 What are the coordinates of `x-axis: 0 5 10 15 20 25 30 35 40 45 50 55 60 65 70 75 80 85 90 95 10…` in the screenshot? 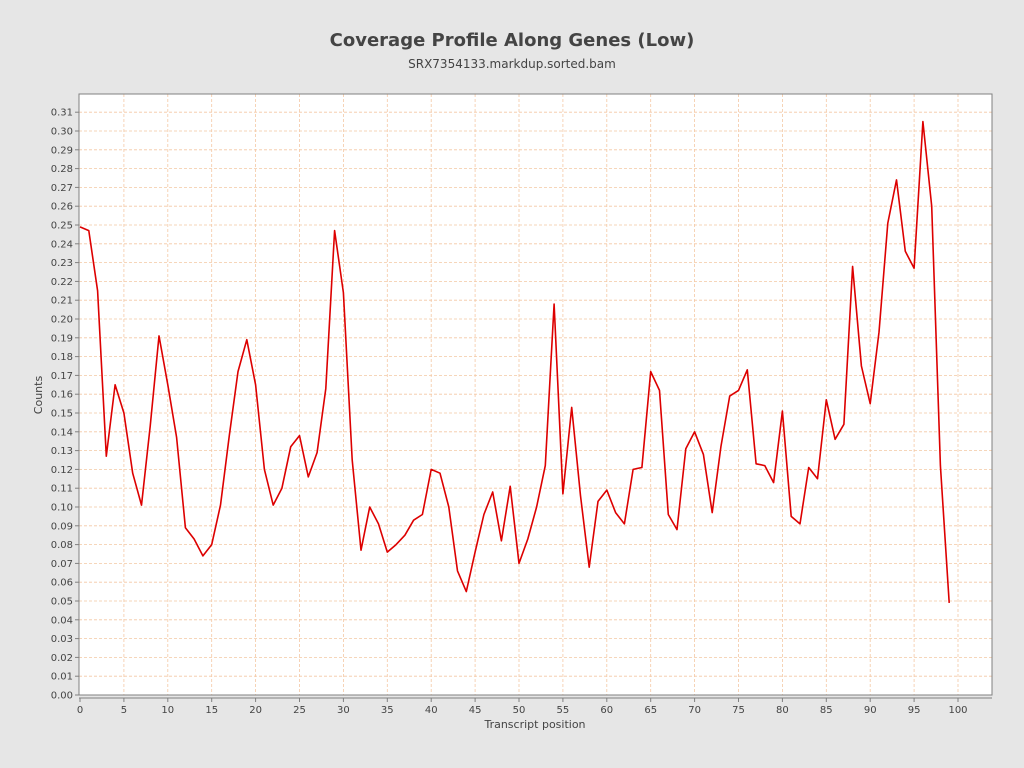 It's located at (534, 706).